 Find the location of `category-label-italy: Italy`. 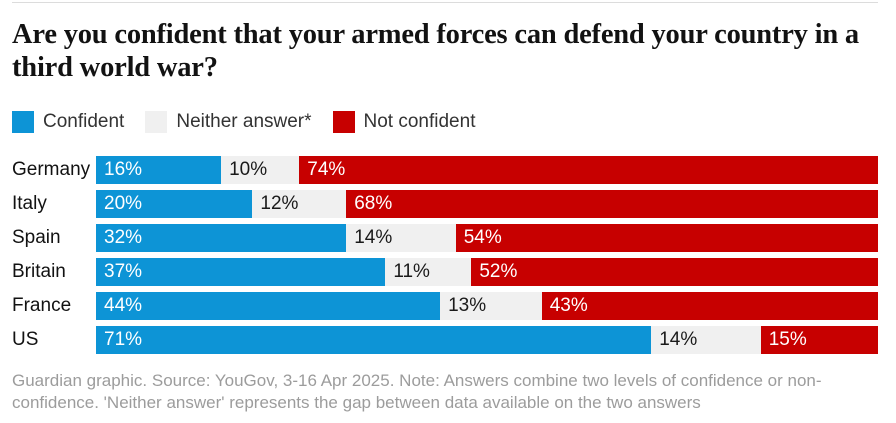

category-label-italy: Italy is located at coordinates (29, 203).